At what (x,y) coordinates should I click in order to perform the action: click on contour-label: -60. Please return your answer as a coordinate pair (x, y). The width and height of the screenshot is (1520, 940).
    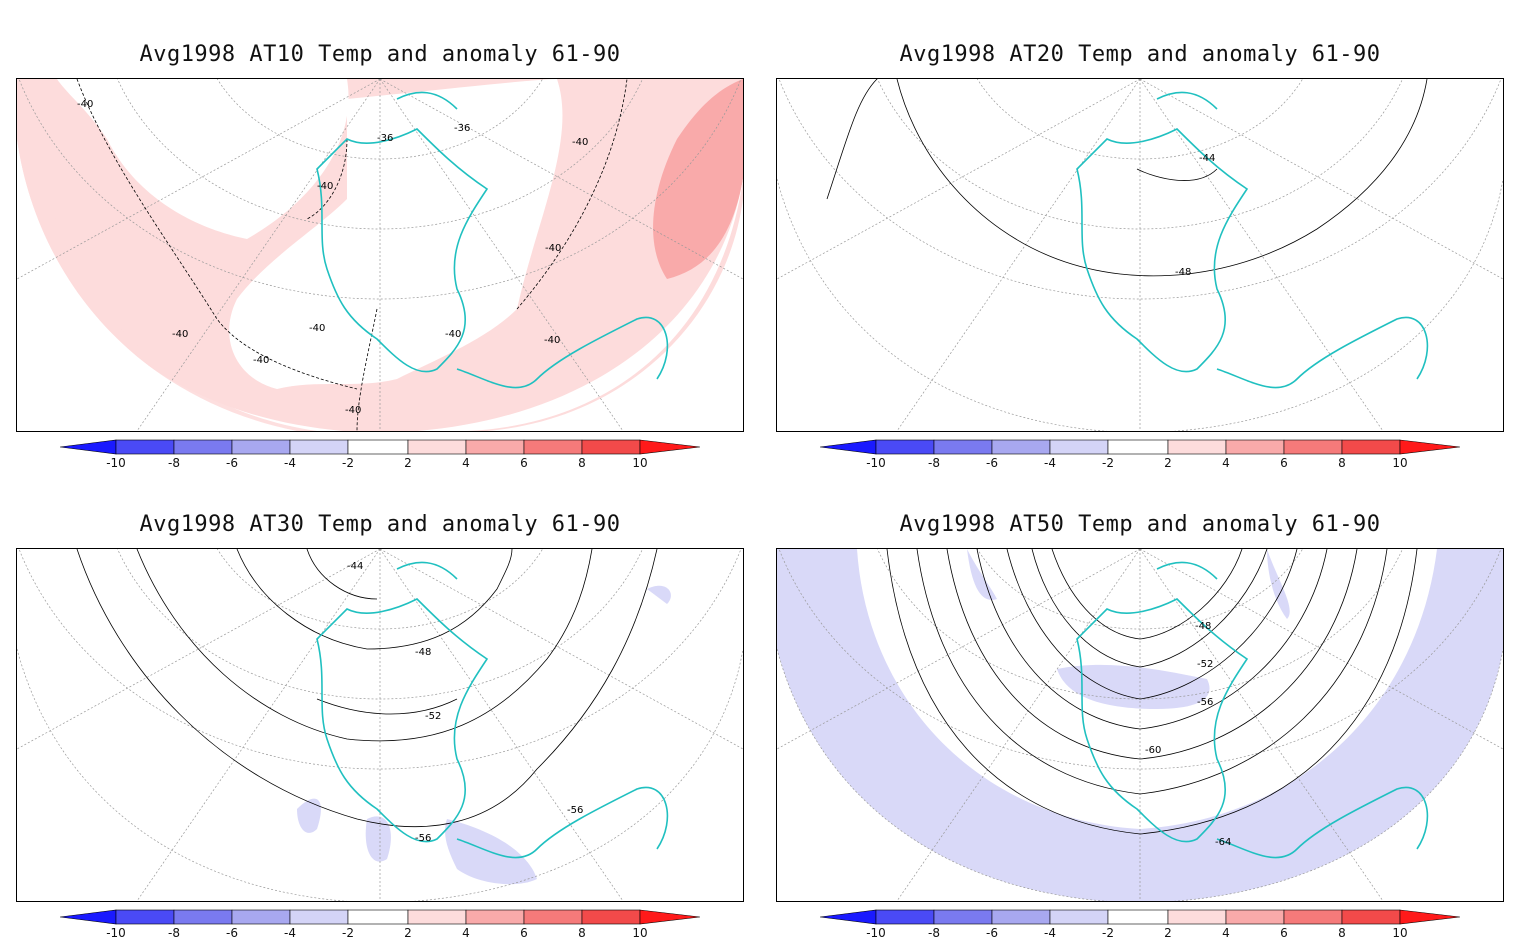
    Looking at the image, I should click on (1153, 750).